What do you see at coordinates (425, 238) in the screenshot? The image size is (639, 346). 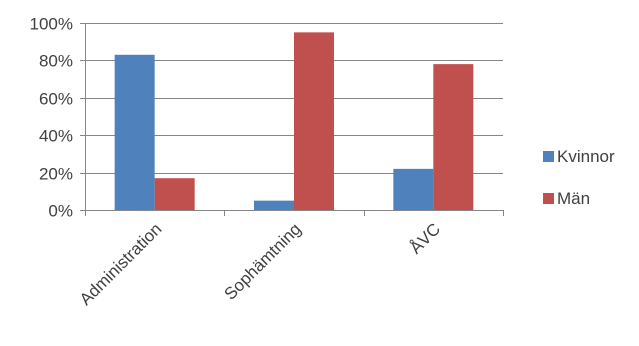 I see `x-category-label: ÅVC` at bounding box center [425, 238].